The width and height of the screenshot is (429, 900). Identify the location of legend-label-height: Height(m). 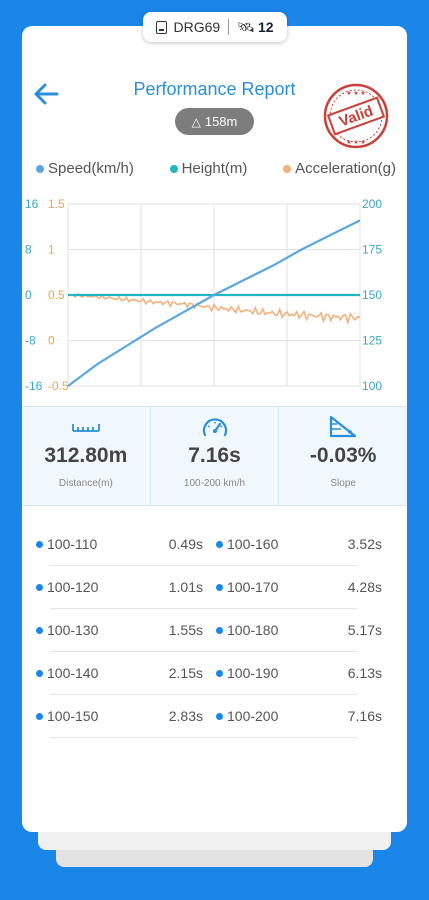
(214, 168).